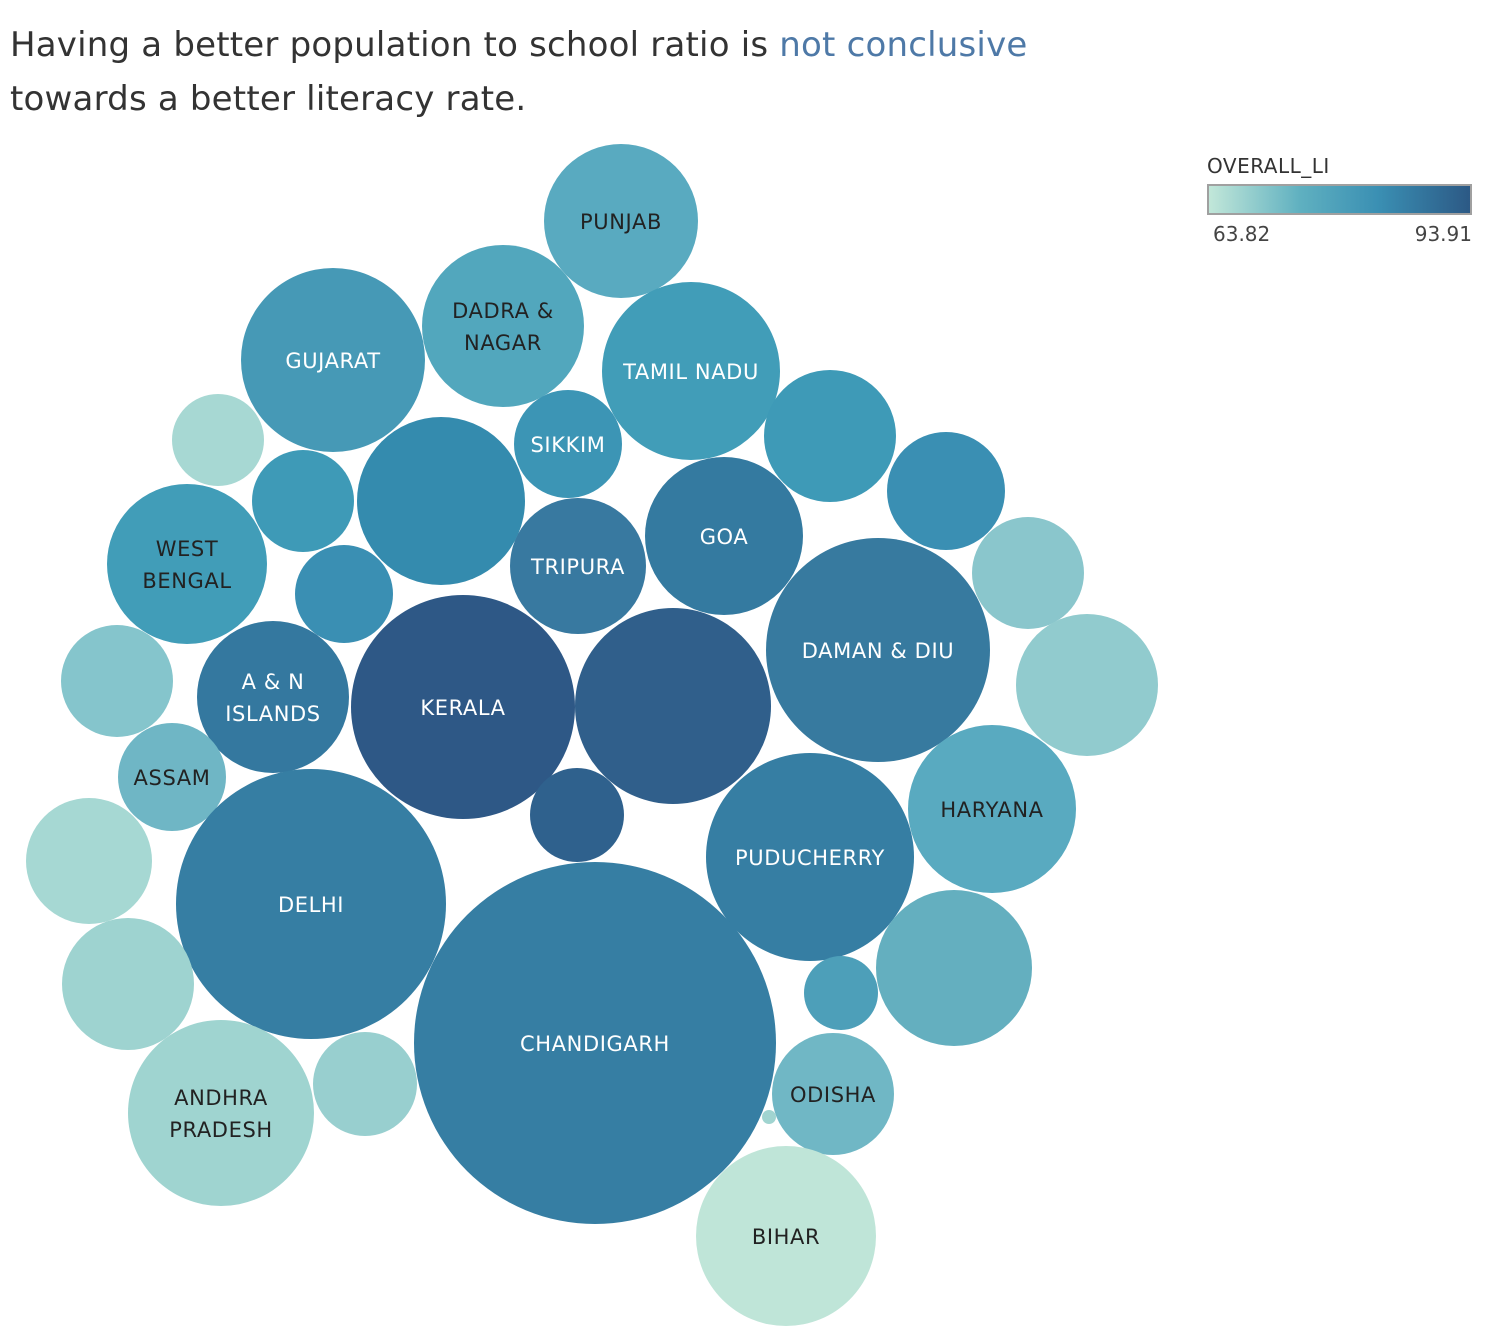  I want to click on bubble-odisha: ODISHA, so click(833, 1094).